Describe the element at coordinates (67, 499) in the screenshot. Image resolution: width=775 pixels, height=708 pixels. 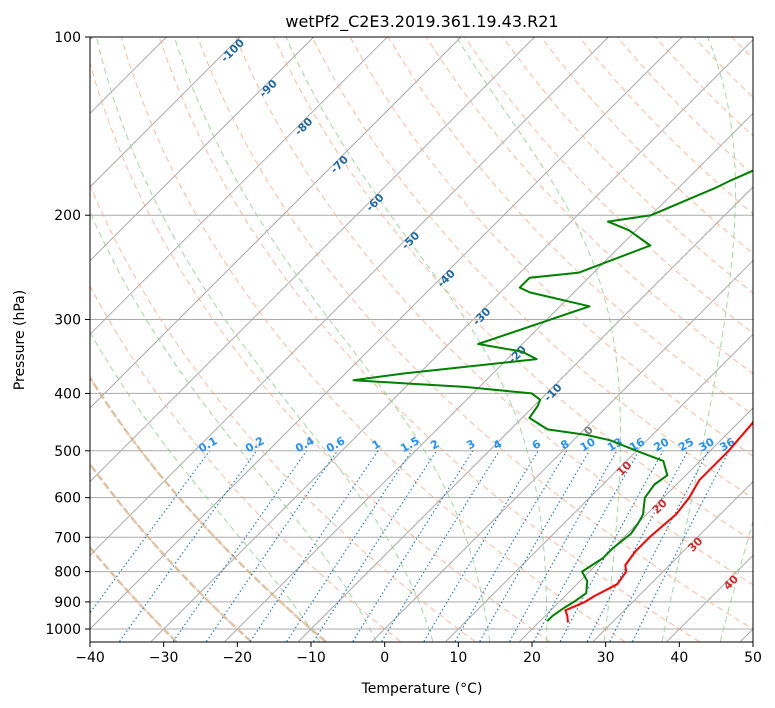
I see `y-tick-label: 600` at that location.